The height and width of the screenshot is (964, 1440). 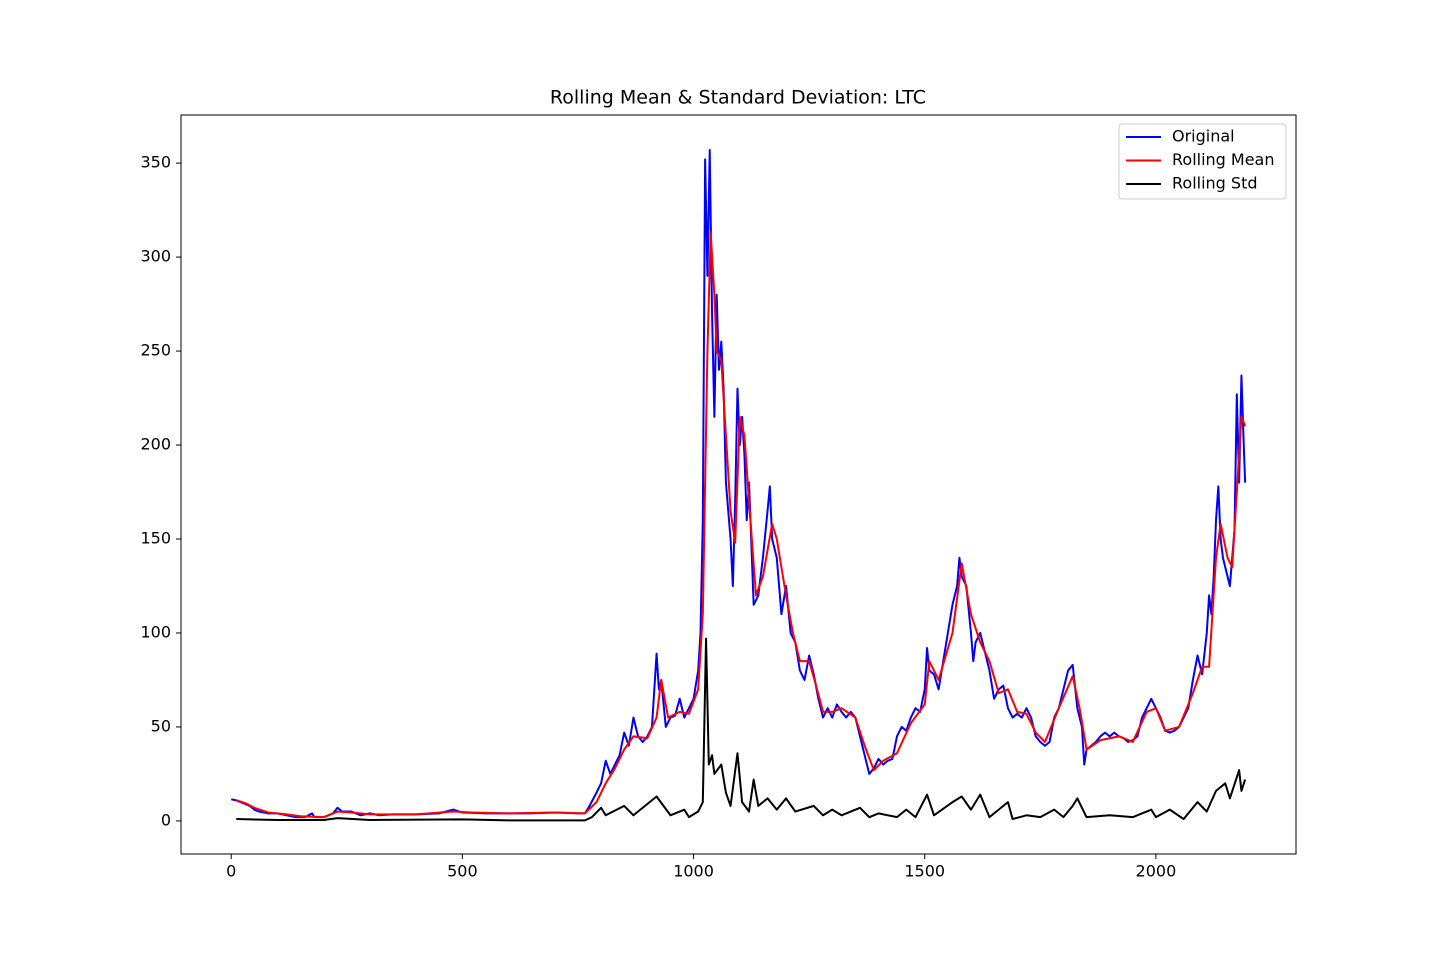 What do you see at coordinates (155, 444) in the screenshot?
I see `y-tick-label: 200` at bounding box center [155, 444].